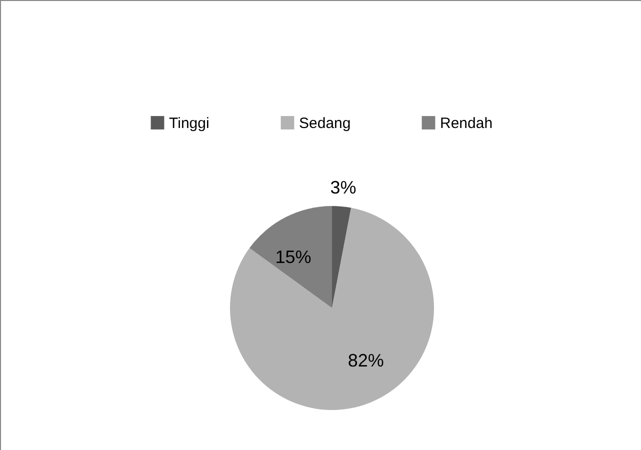  I want to click on legend-label: Sedang, so click(325, 123).